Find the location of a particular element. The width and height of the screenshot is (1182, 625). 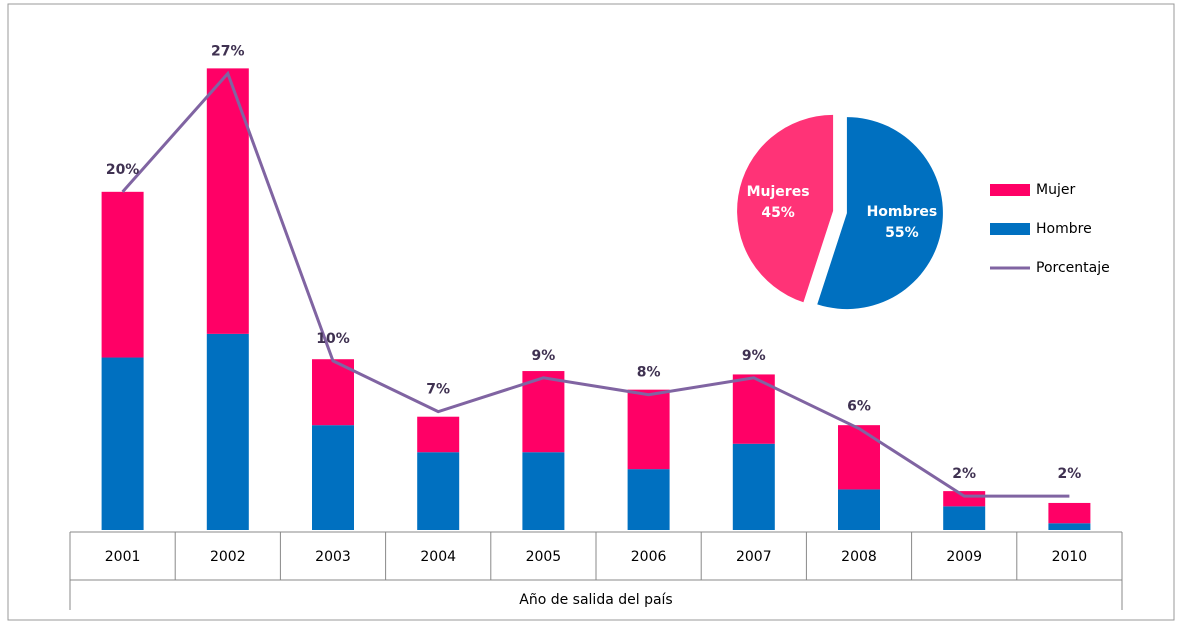

x-tick-label: 2005 is located at coordinates (544, 557).